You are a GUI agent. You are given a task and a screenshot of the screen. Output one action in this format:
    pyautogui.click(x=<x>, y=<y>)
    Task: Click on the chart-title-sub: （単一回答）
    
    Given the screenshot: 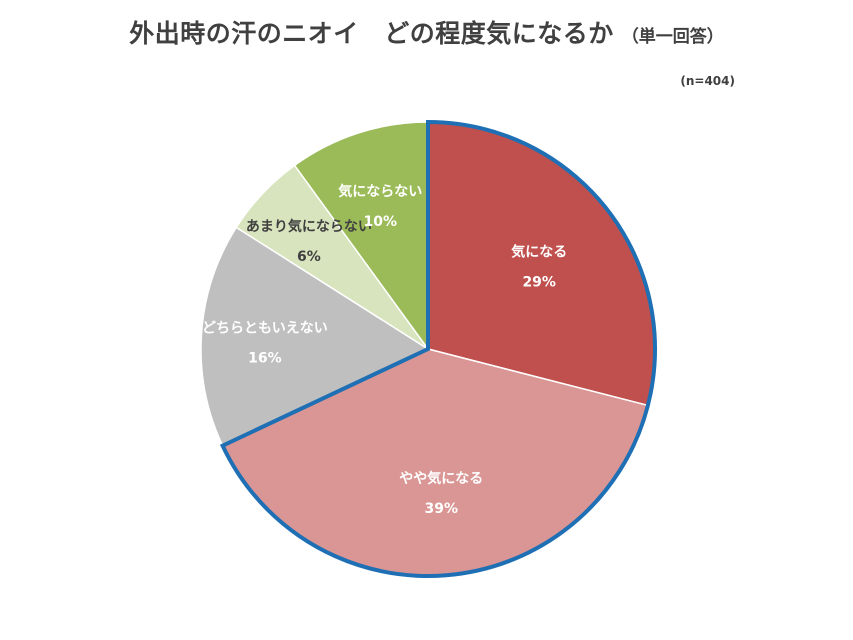 What is the action you would take?
    pyautogui.click(x=672, y=37)
    